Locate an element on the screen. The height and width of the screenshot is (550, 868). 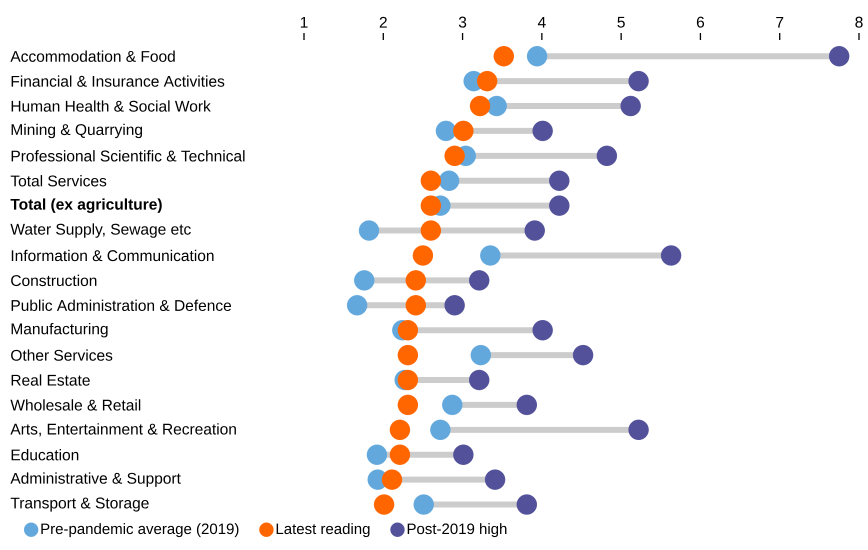
x-tick-label: 8 is located at coordinates (859, 22).